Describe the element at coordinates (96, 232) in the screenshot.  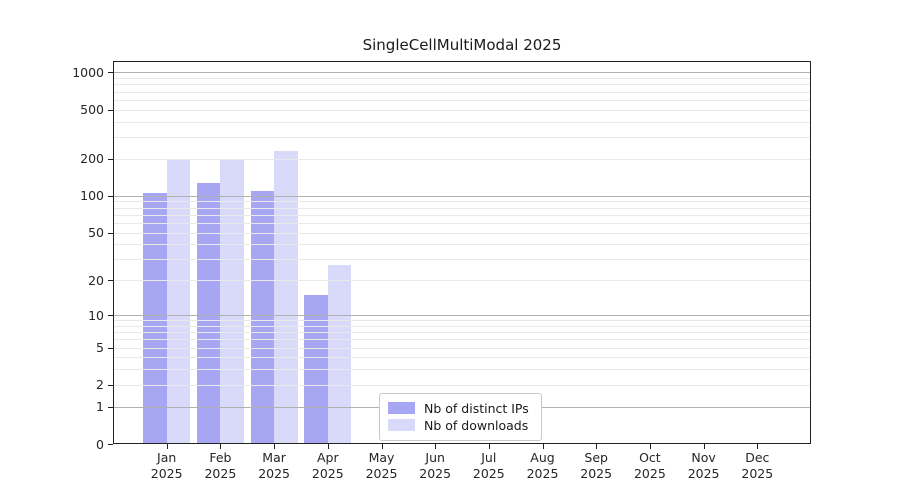
I see `y-tick-label: 50` at that location.